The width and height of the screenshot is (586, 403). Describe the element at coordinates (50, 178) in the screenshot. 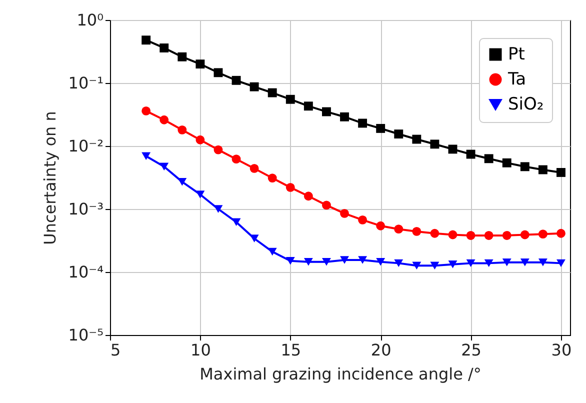

I see `y-axis-title: Uncertainty on n` at that location.